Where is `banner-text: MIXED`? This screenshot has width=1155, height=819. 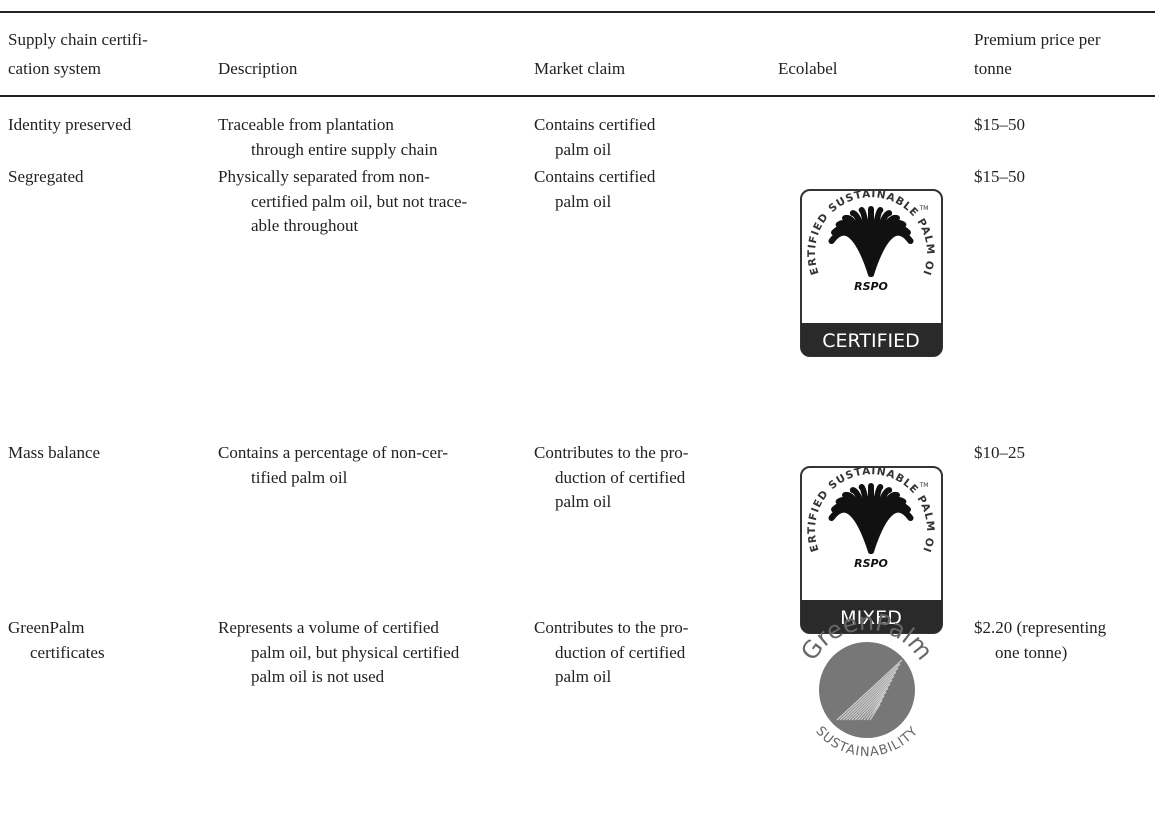
banner-text: MIXED is located at coordinates (871, 618).